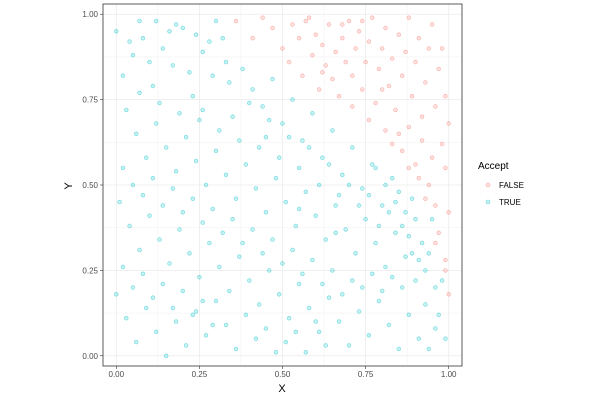 The height and width of the screenshot is (400, 600). I want to click on x-tick-label: 1.00, so click(449, 374).